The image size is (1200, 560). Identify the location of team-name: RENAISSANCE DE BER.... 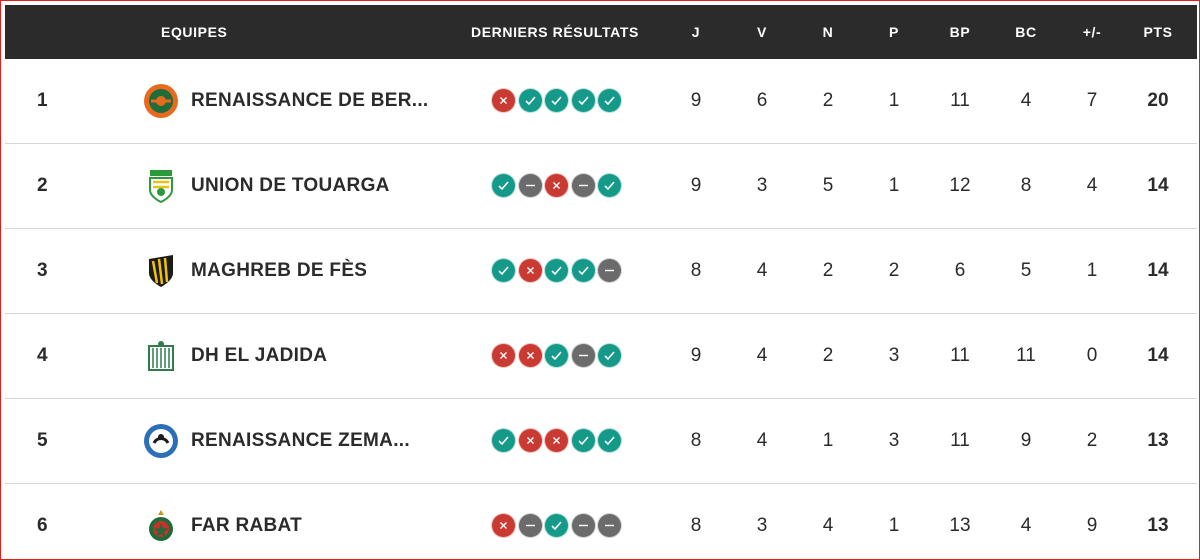
(310, 100).